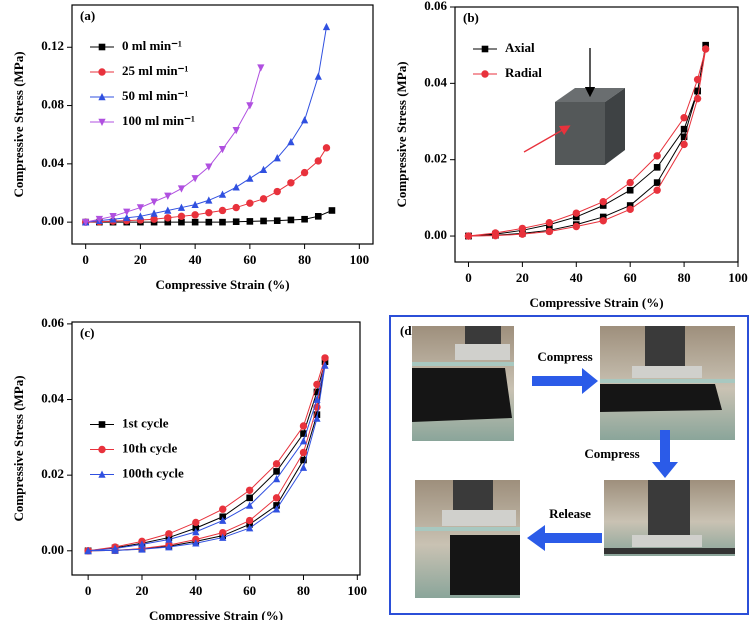 This screenshot has width=754, height=620. Describe the element at coordinates (665, 454) in the screenshot. I see `arrow` at that location.